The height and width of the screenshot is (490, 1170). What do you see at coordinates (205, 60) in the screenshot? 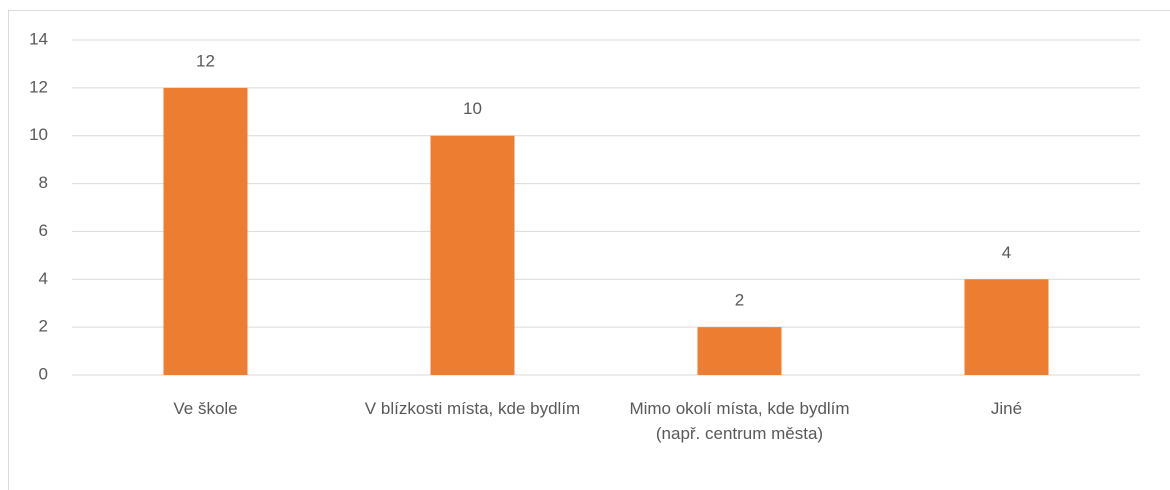
I see `data-label: 12` at bounding box center [205, 60].